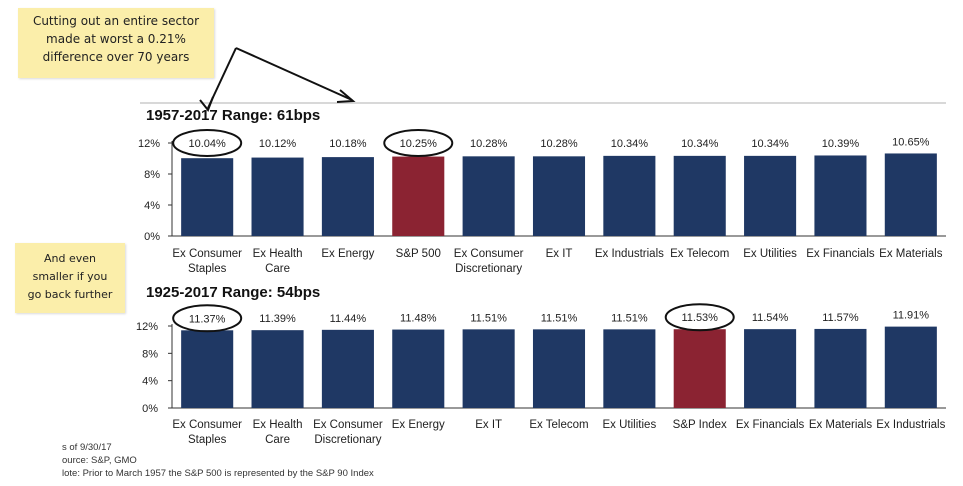 The width and height of the screenshot is (963, 486). What do you see at coordinates (233, 115) in the screenshot?
I see `chart-title-1957: 1957-2017 Range: 61bps` at bounding box center [233, 115].